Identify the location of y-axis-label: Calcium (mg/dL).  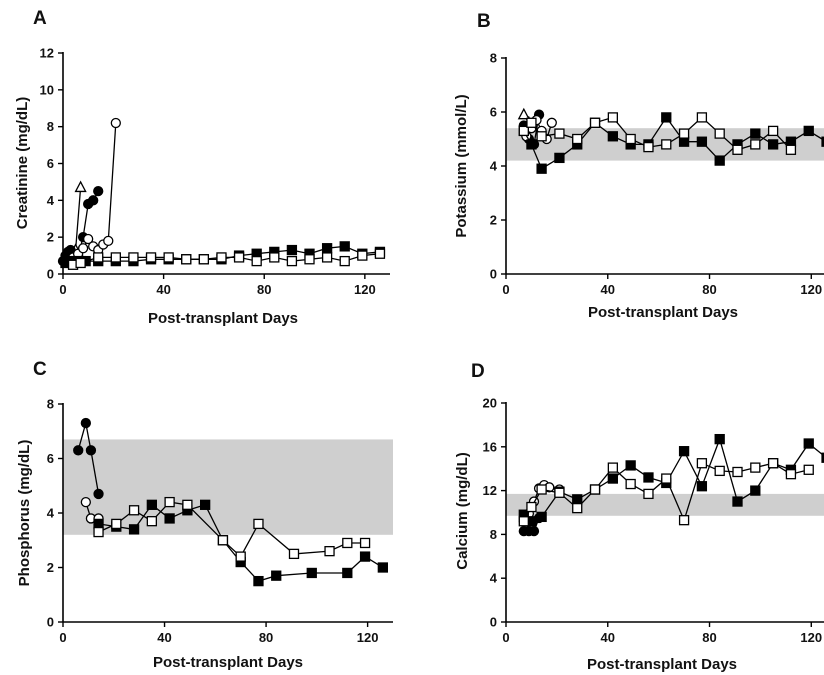
(462, 511).